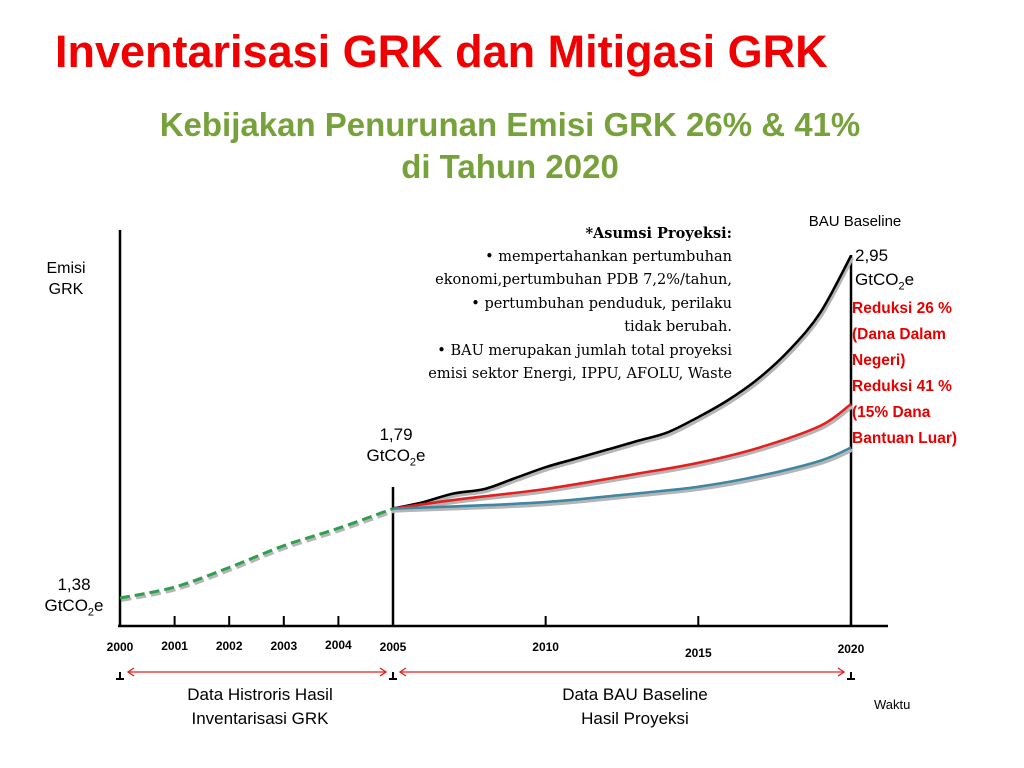 The width and height of the screenshot is (1024, 768). What do you see at coordinates (174, 646) in the screenshot?
I see `x-tick-label-2001: 2001` at bounding box center [174, 646].